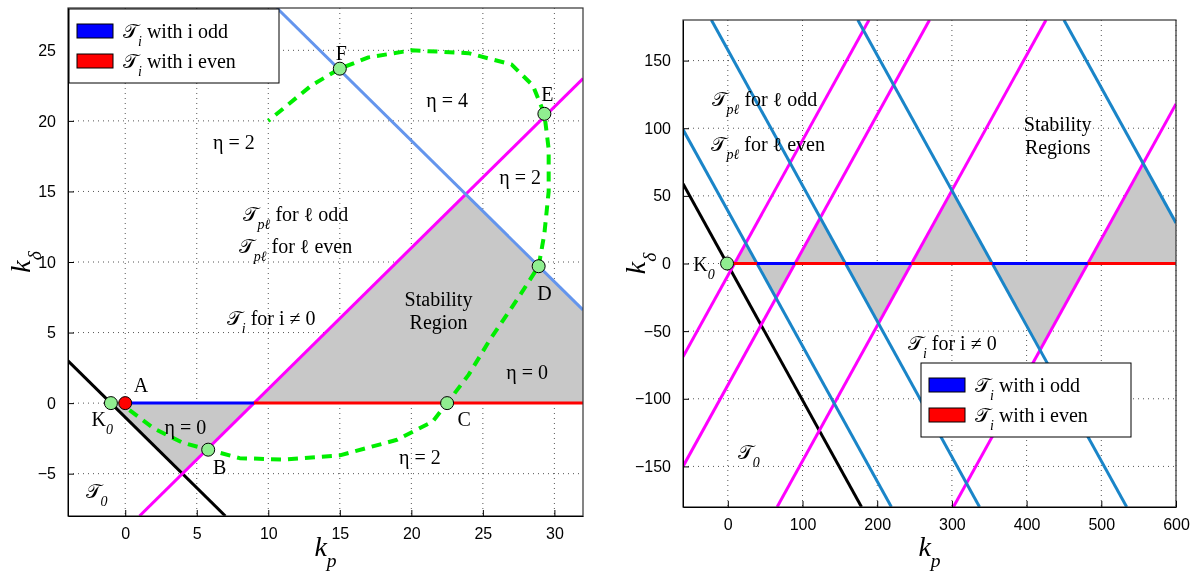 The width and height of the screenshot is (1197, 578). Describe the element at coordinates (662, 196) in the screenshot. I see `y-tick-label: 50` at that location.